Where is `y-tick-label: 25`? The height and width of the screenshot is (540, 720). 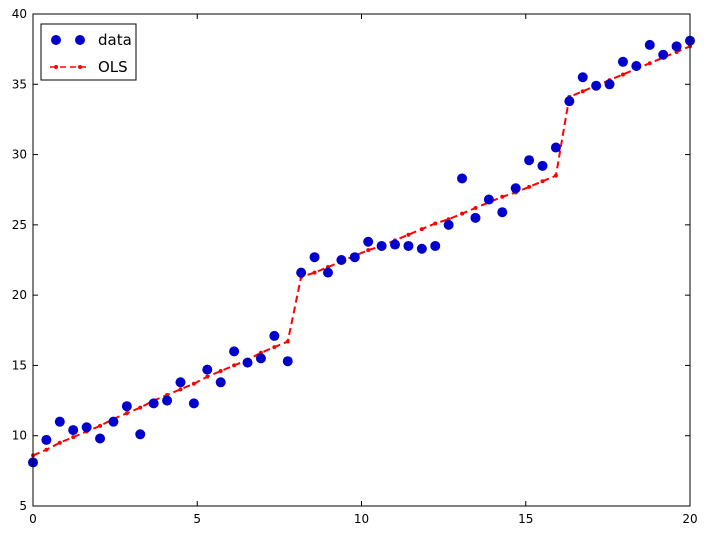
y-tick-label: 25 is located at coordinates (19, 225).